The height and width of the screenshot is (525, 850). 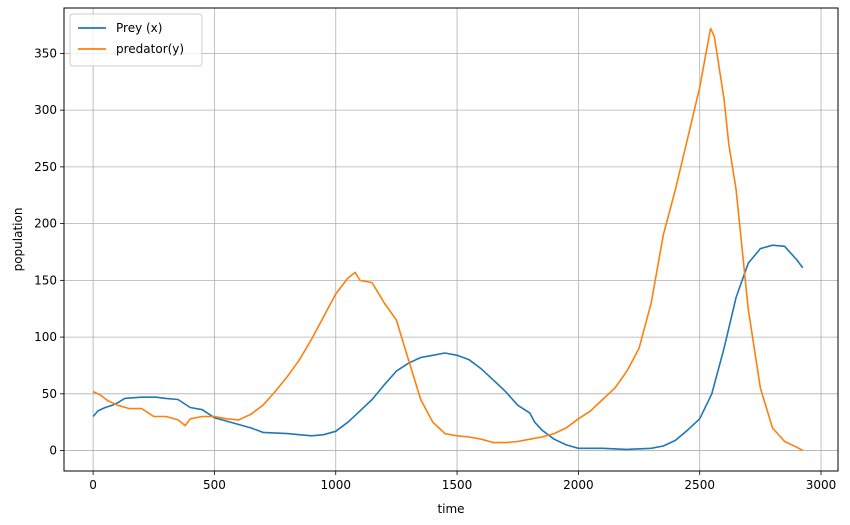 I want to click on x-tick-label: 1500, so click(x=457, y=485).